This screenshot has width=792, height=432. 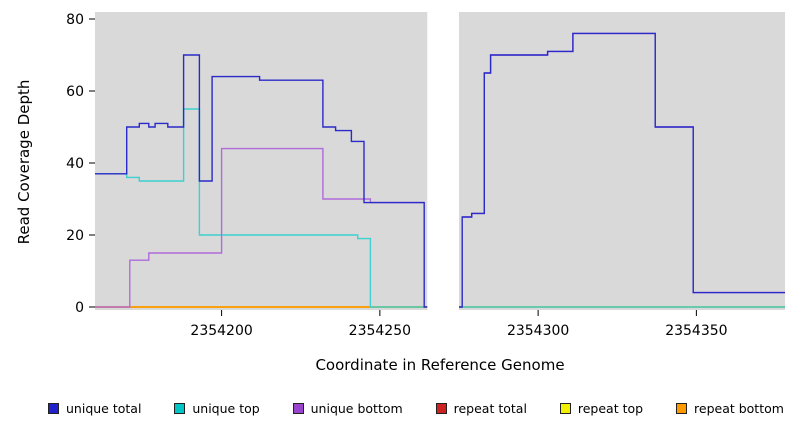 I want to click on legend-item-unique-top: unique top, so click(x=217, y=408).